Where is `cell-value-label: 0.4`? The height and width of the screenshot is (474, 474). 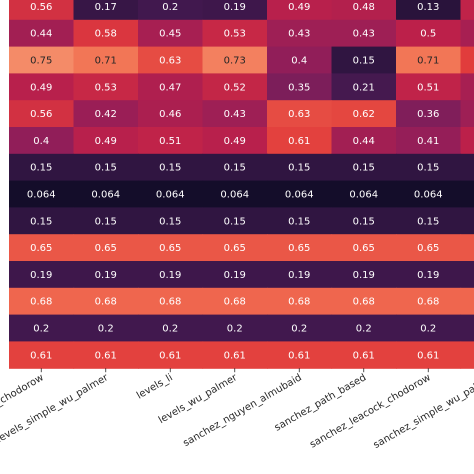
cell-value-label: 0.4 is located at coordinates (41, 141).